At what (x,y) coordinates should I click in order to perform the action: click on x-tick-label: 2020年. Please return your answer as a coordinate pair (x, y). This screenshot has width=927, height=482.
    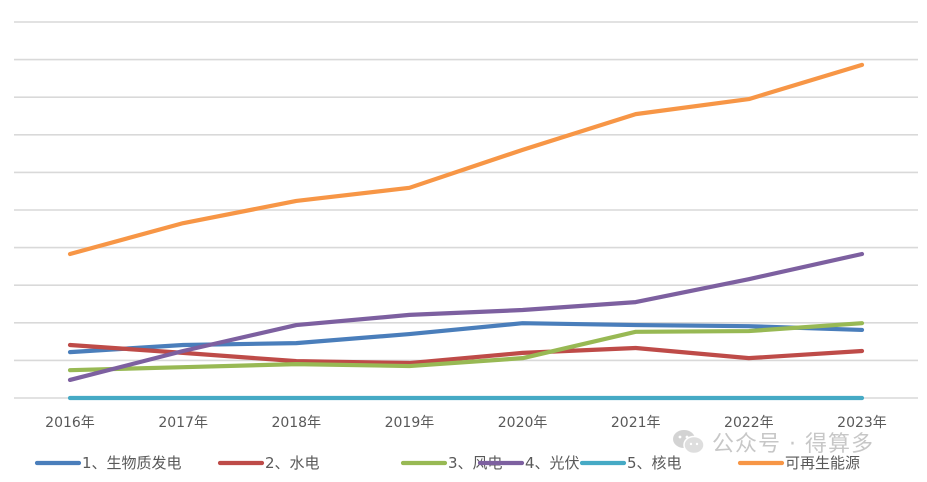
    Looking at the image, I should click on (523, 423).